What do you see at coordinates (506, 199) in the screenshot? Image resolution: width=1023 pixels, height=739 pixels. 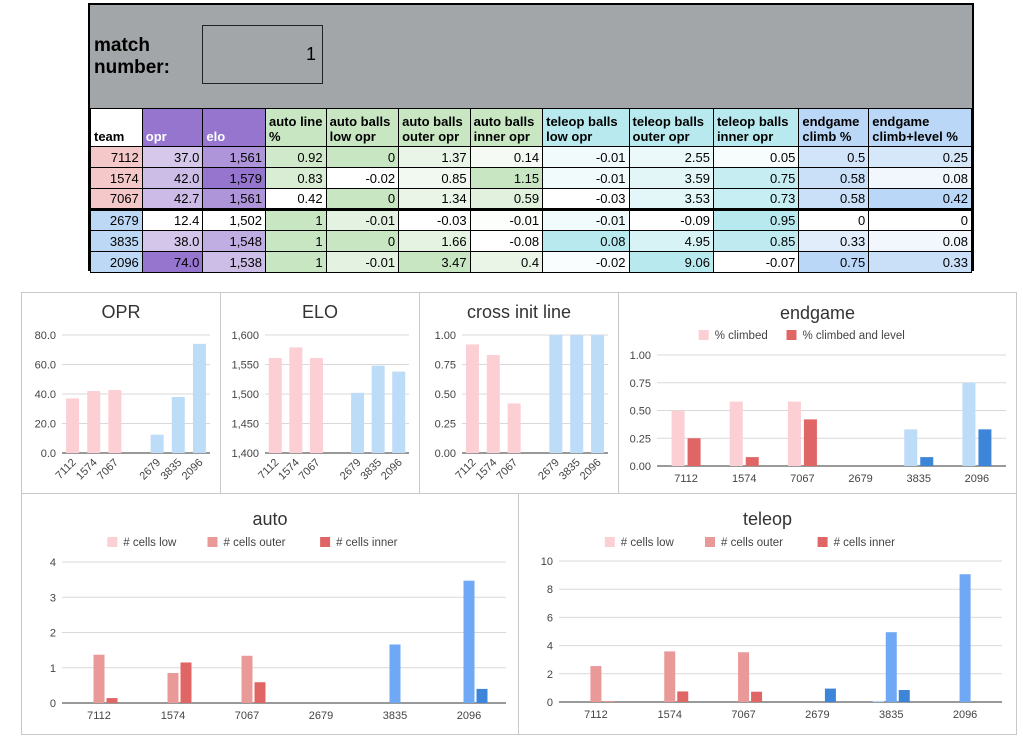 I see `cell-auto_inner: 0.59` at bounding box center [506, 199].